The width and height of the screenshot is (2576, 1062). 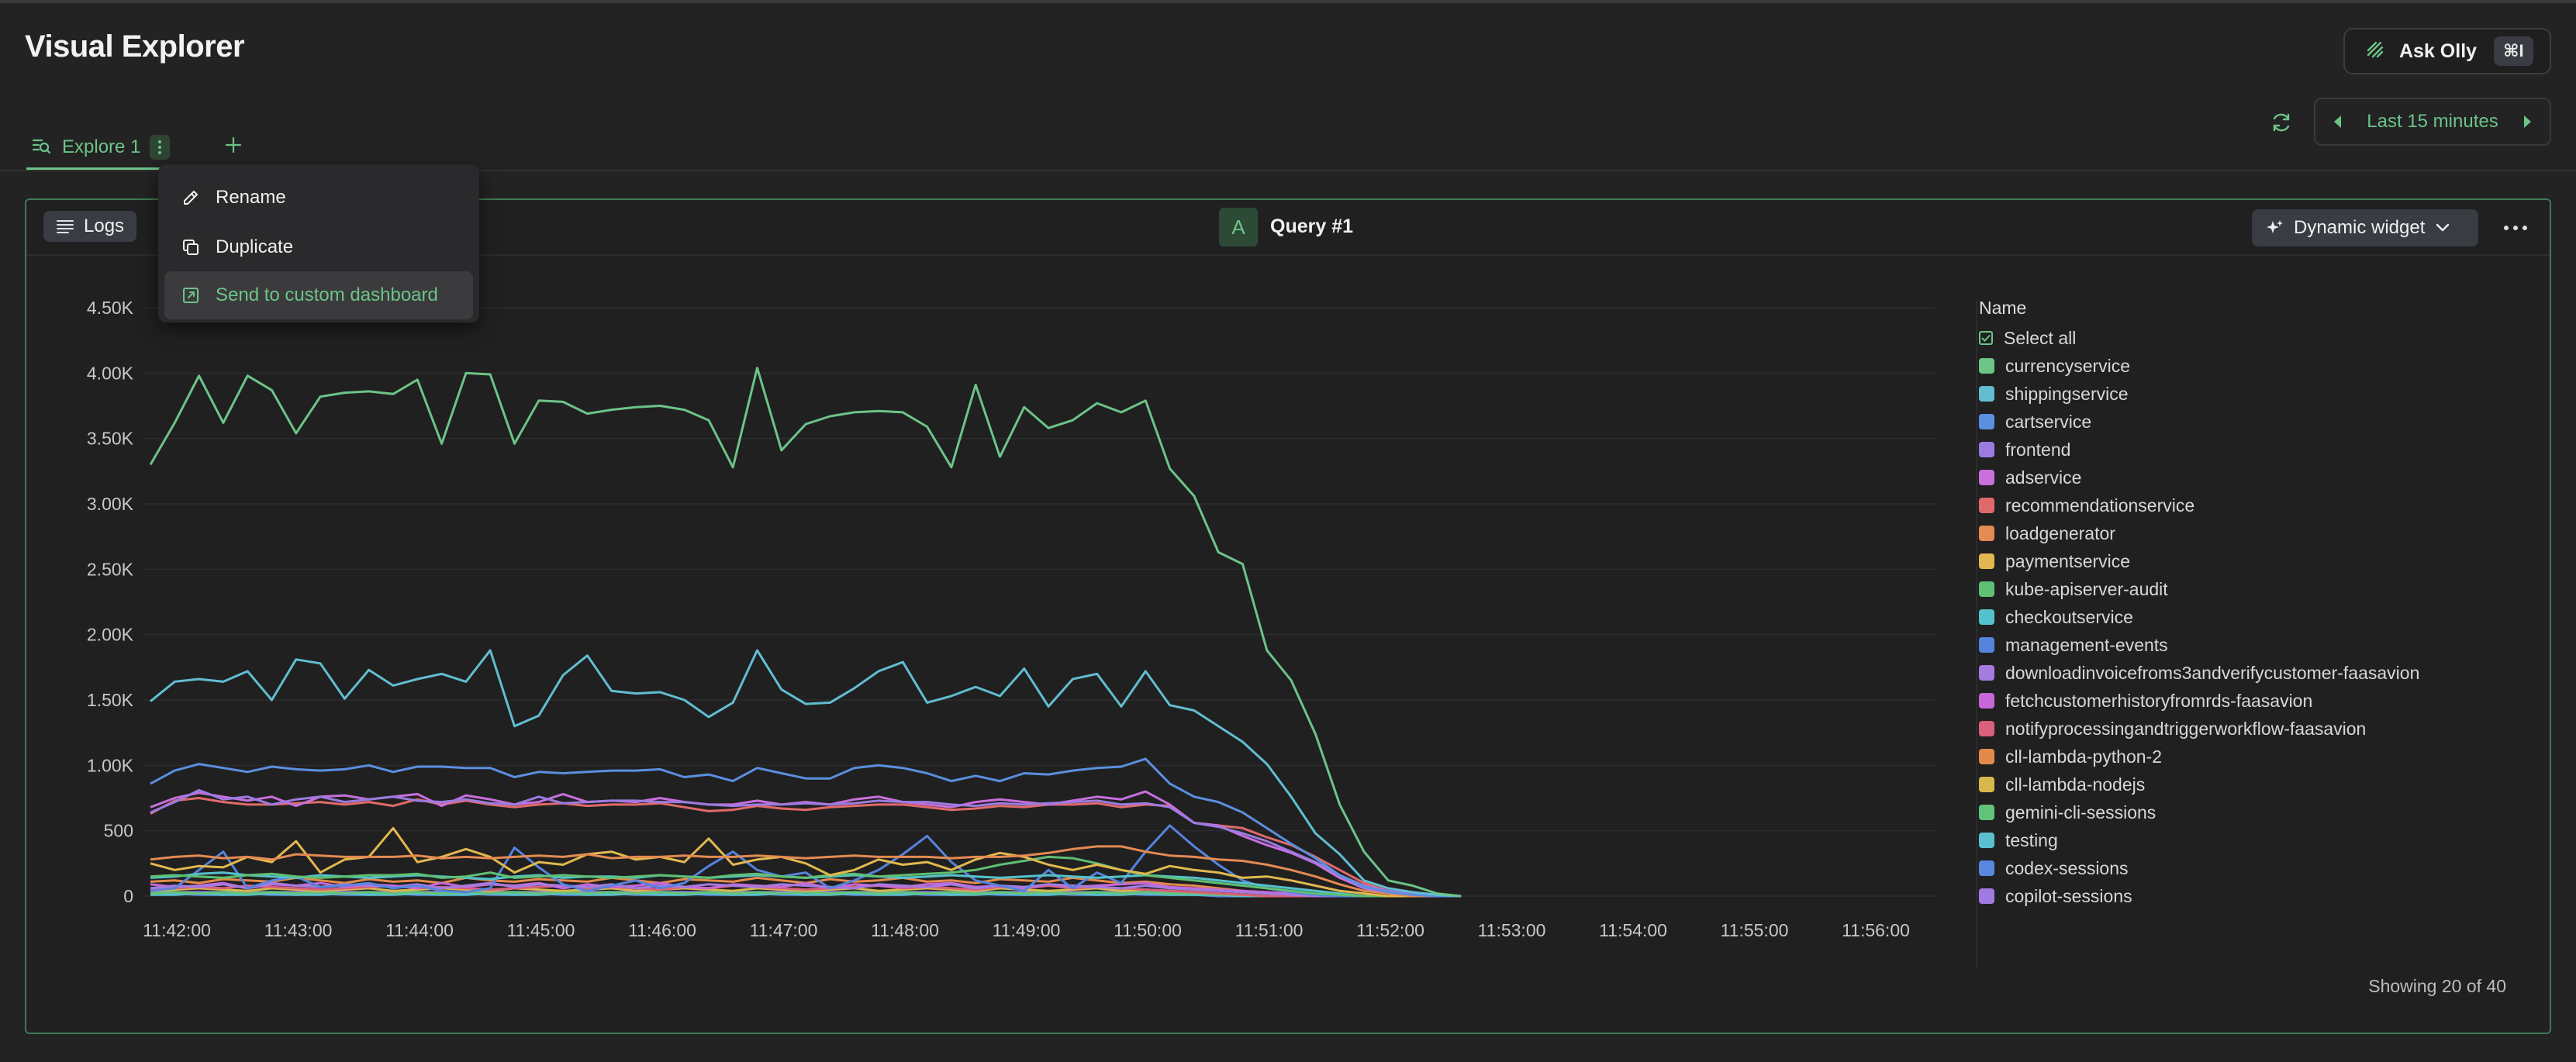 I want to click on series-line-recommendationservice, so click(x=806, y=847).